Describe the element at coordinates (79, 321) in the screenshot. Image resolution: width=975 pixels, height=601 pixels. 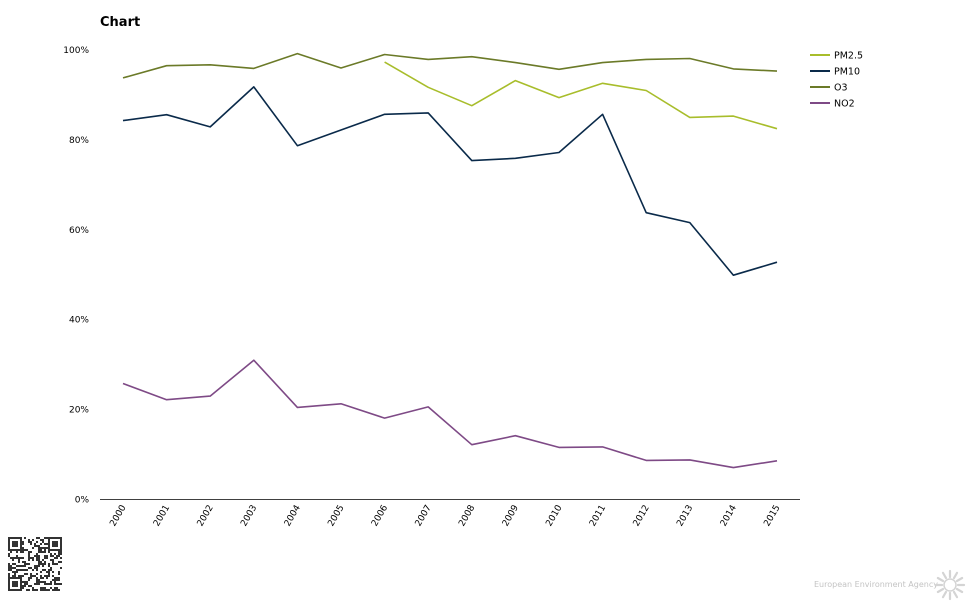
I see `y-tick-label: 40%` at that location.